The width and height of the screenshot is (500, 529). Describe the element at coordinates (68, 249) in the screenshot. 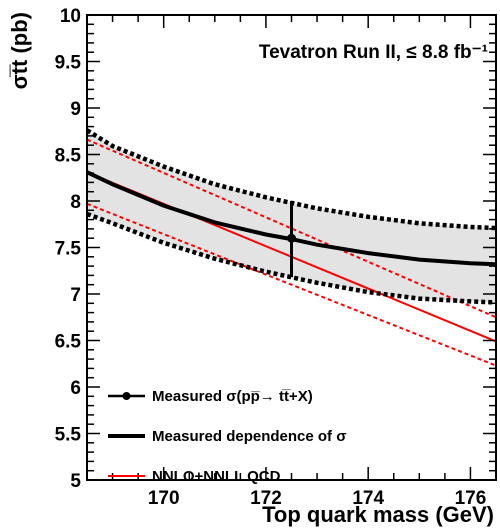

I see `y-tick-label: 7.5` at that location.